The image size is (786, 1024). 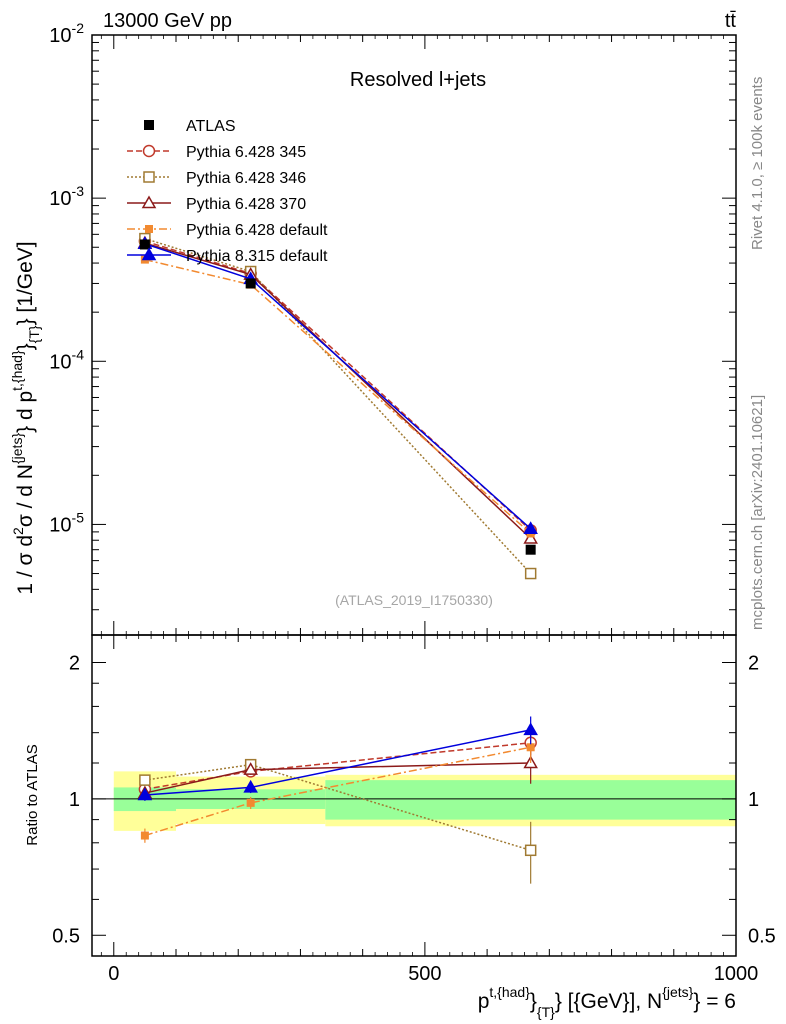 I want to click on y-tick-exponent: -2, so click(x=78, y=28).